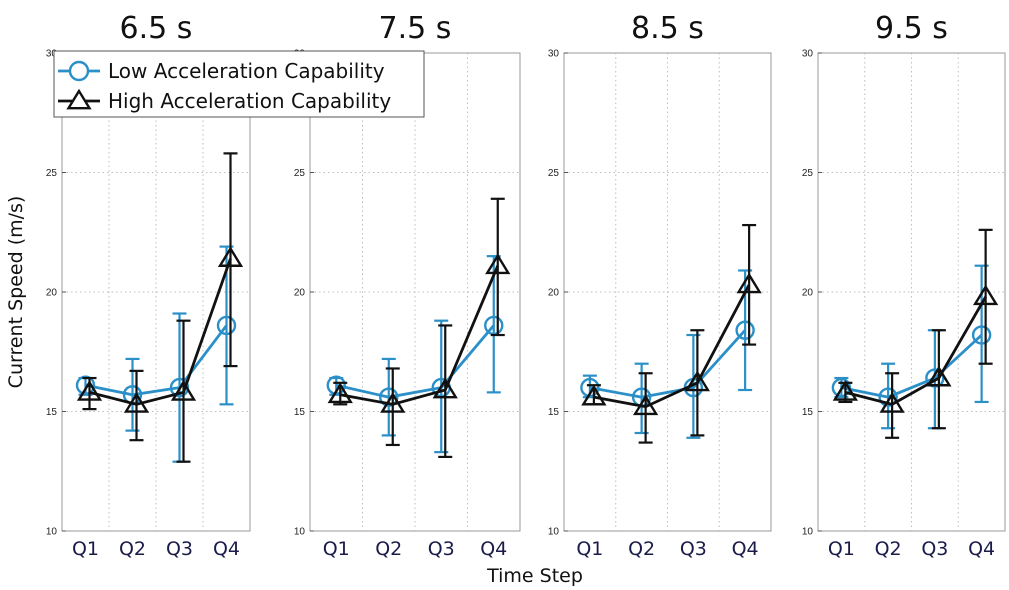 Image resolution: width=1009 pixels, height=590 pixels. I want to click on x-axis-title: Time Step, so click(534, 576).